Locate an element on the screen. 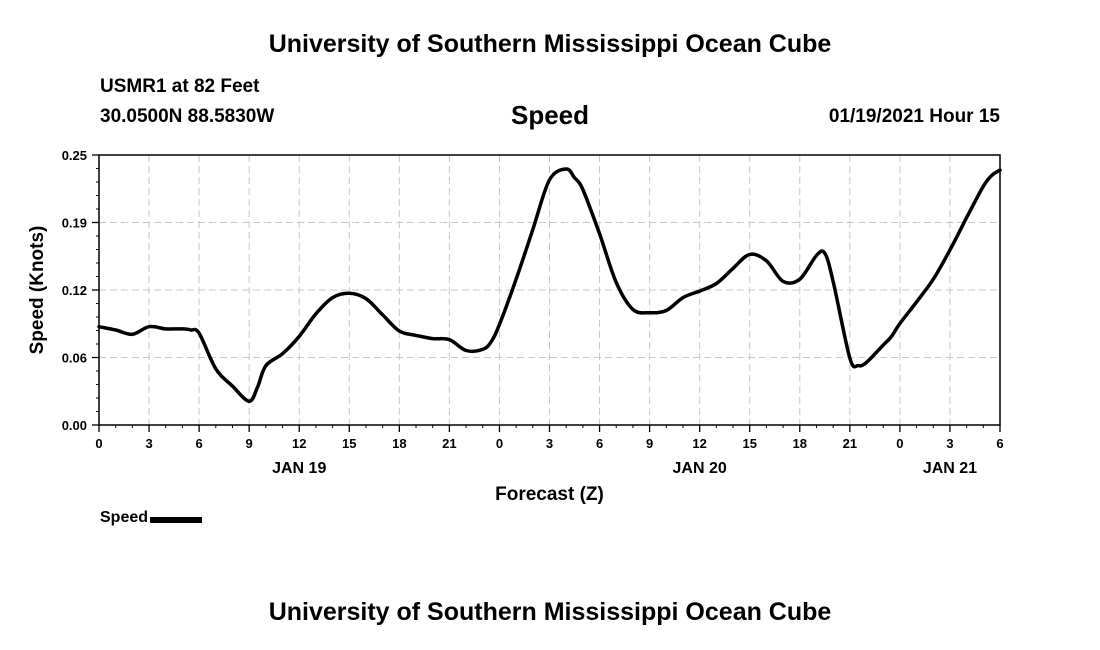 The image size is (1100, 650). legend-line-swatch is located at coordinates (176, 519).